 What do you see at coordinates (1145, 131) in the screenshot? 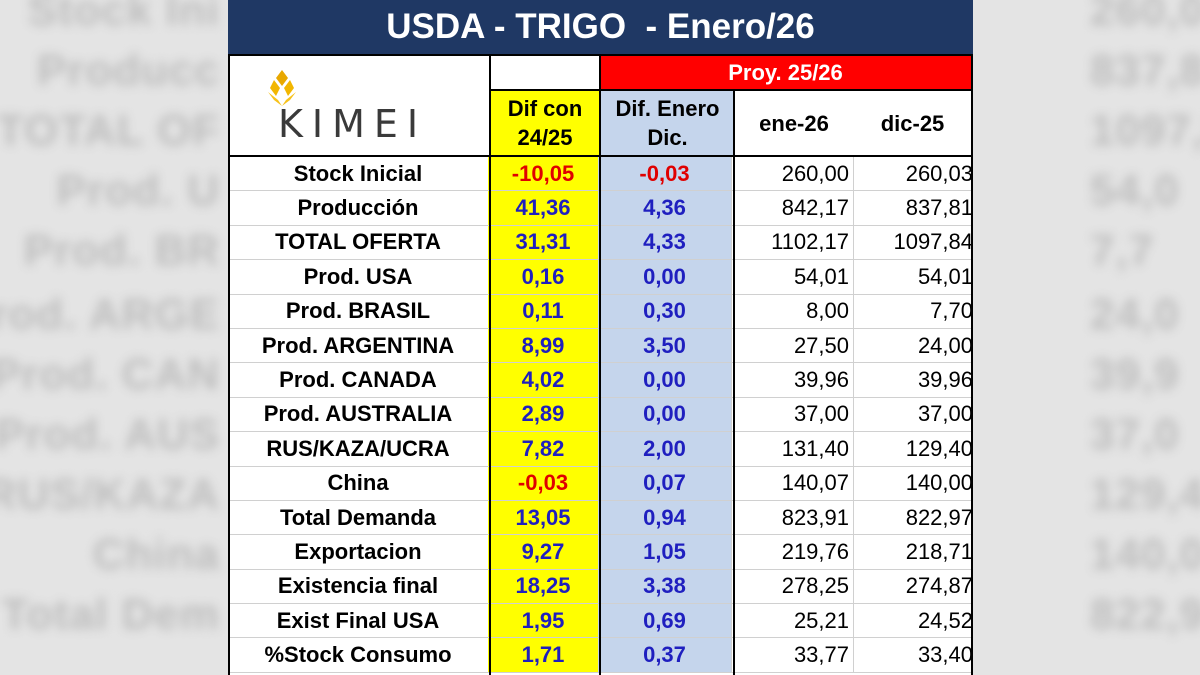
I see `ghost-value: 1097,8` at bounding box center [1145, 131].